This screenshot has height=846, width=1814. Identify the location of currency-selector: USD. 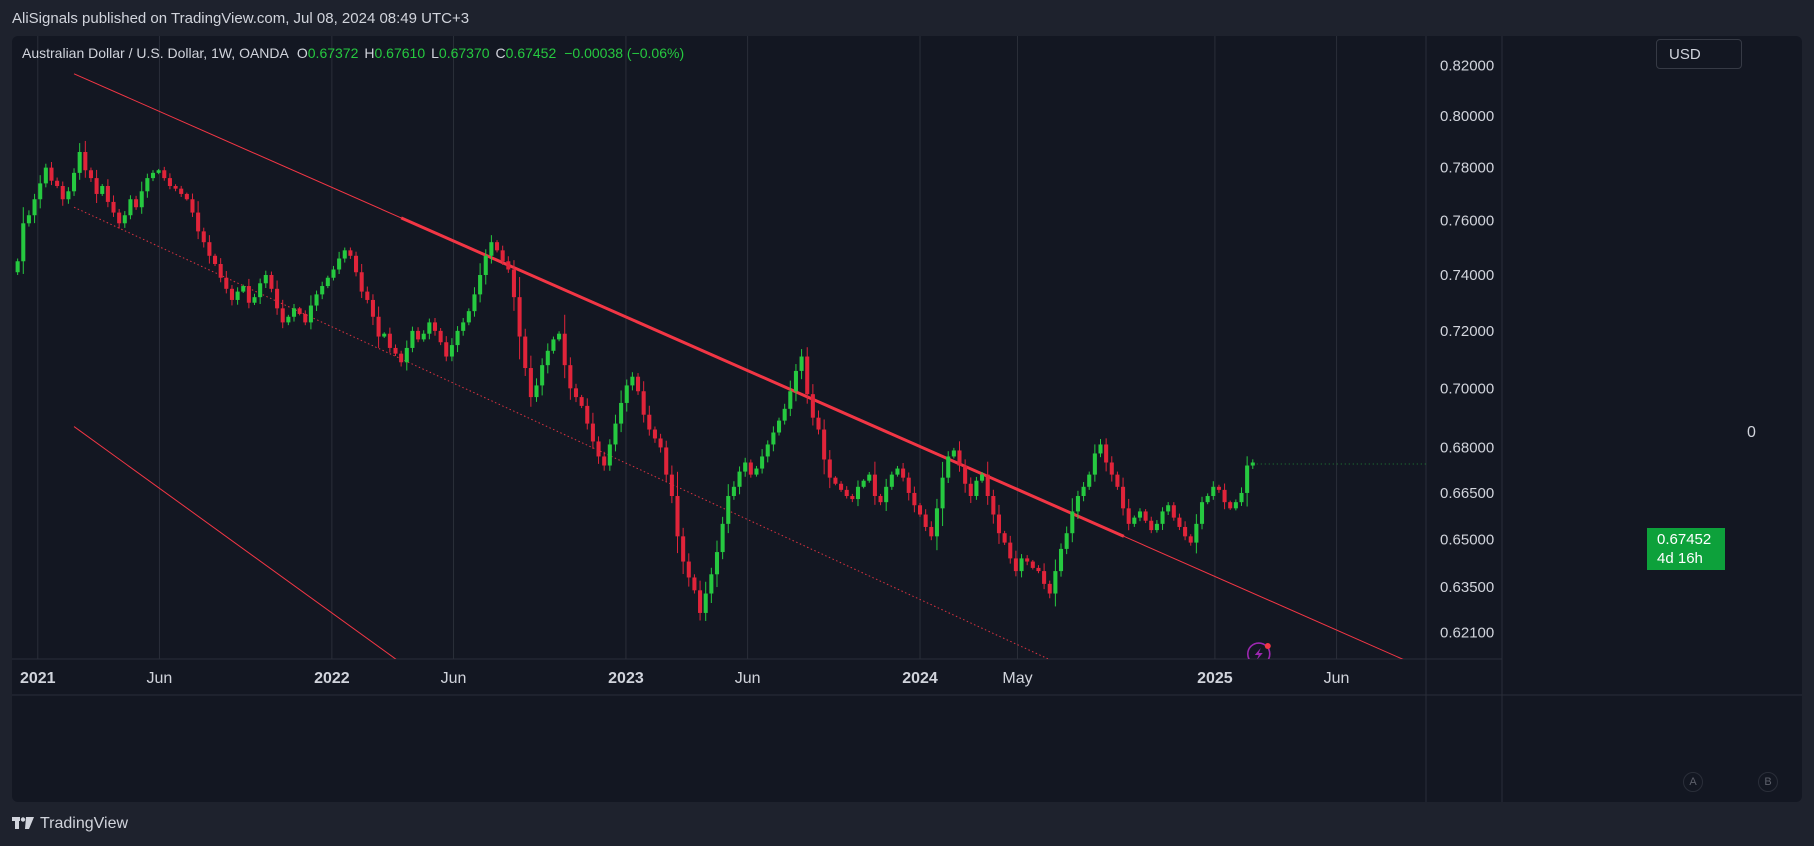
(1699, 54).